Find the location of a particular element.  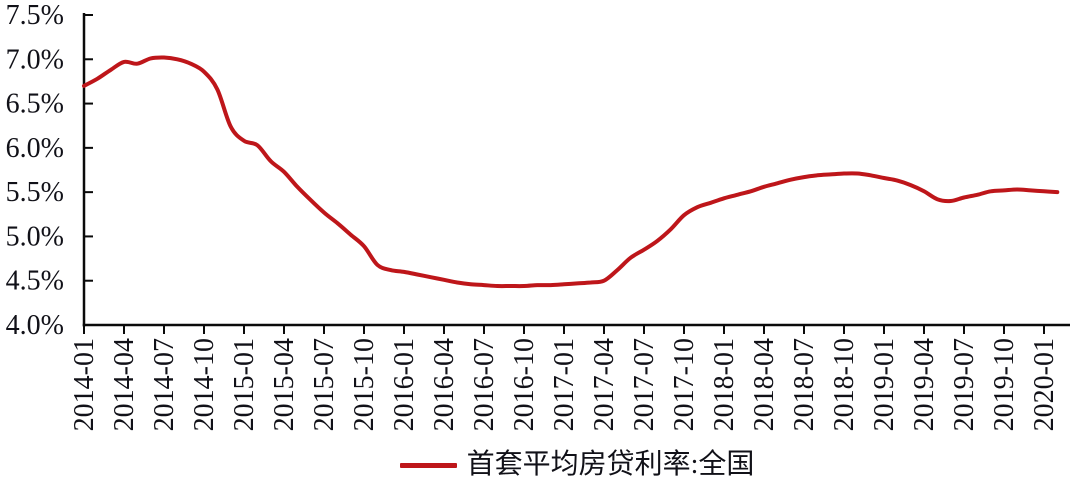

y-tick-label: 4.0% is located at coordinates (35, 325).